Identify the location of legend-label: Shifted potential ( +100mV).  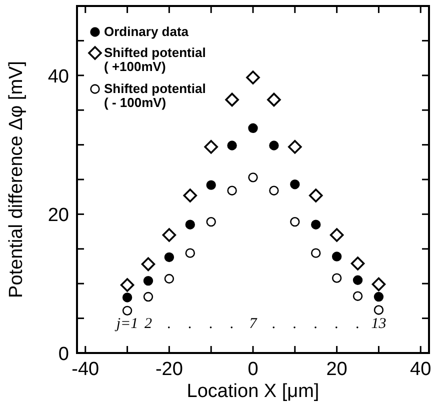
(155, 59).